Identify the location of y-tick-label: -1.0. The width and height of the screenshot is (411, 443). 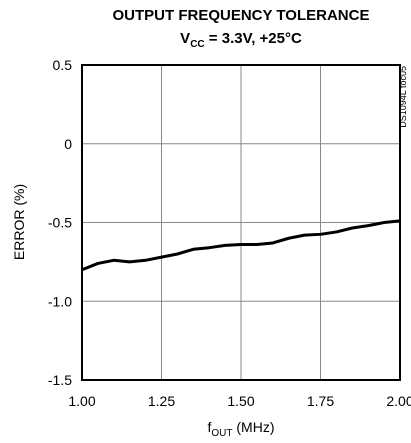
(60, 301).